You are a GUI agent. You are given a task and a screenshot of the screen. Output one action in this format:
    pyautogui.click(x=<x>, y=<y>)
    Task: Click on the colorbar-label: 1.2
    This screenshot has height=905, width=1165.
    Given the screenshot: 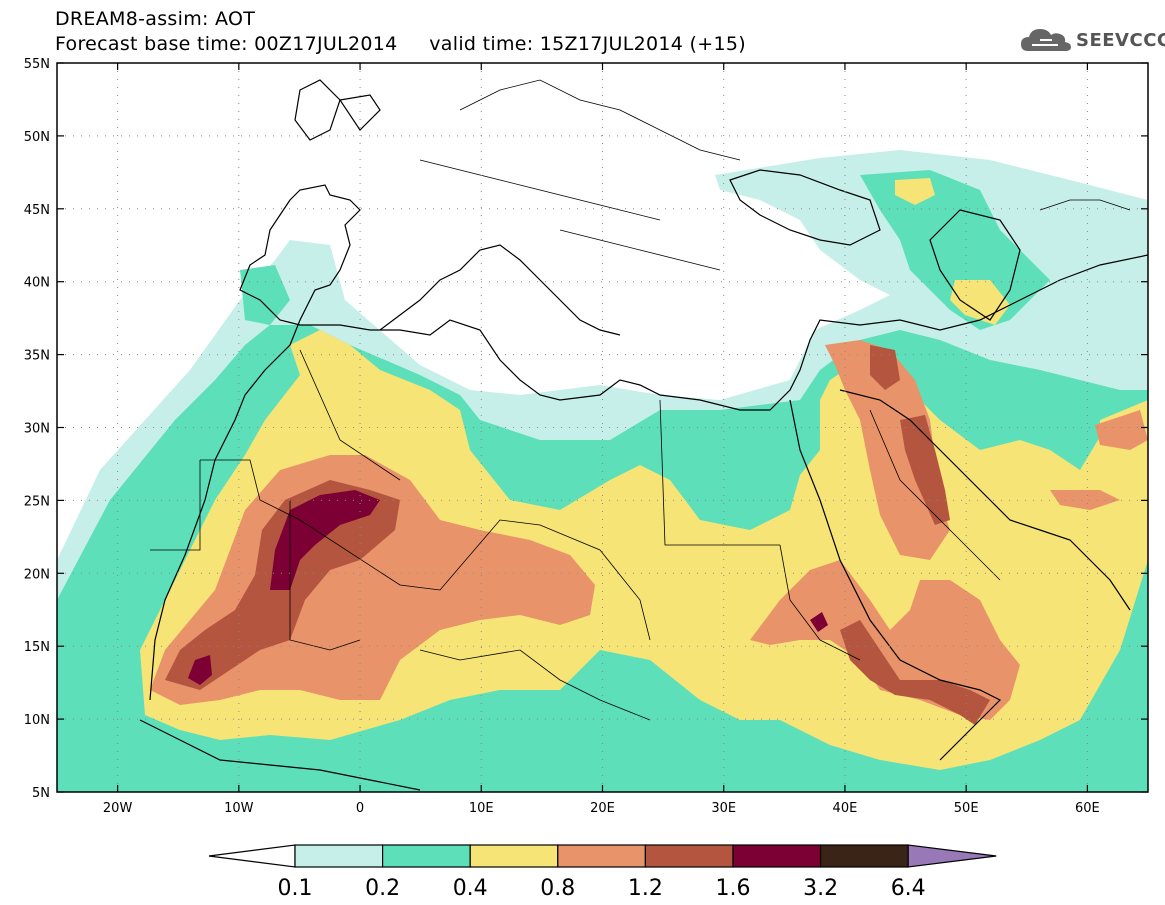 What is the action you would take?
    pyautogui.click(x=645, y=888)
    